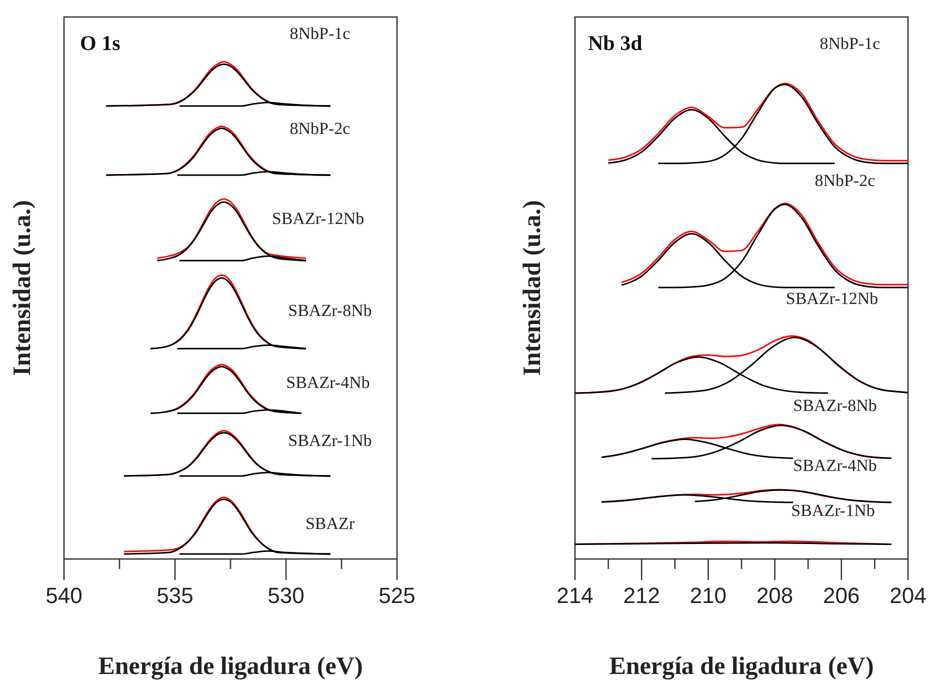 The height and width of the screenshot is (689, 932). Describe the element at coordinates (775, 595) in the screenshot. I see `x-tick-label: 208` at that location.